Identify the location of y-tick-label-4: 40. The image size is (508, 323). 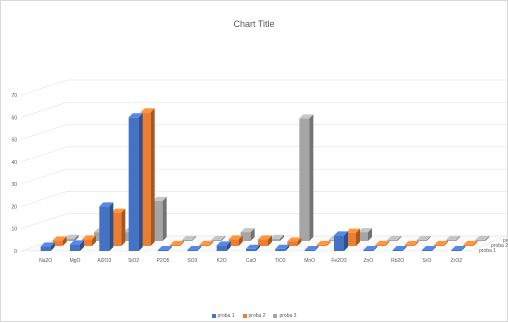
(14, 163).